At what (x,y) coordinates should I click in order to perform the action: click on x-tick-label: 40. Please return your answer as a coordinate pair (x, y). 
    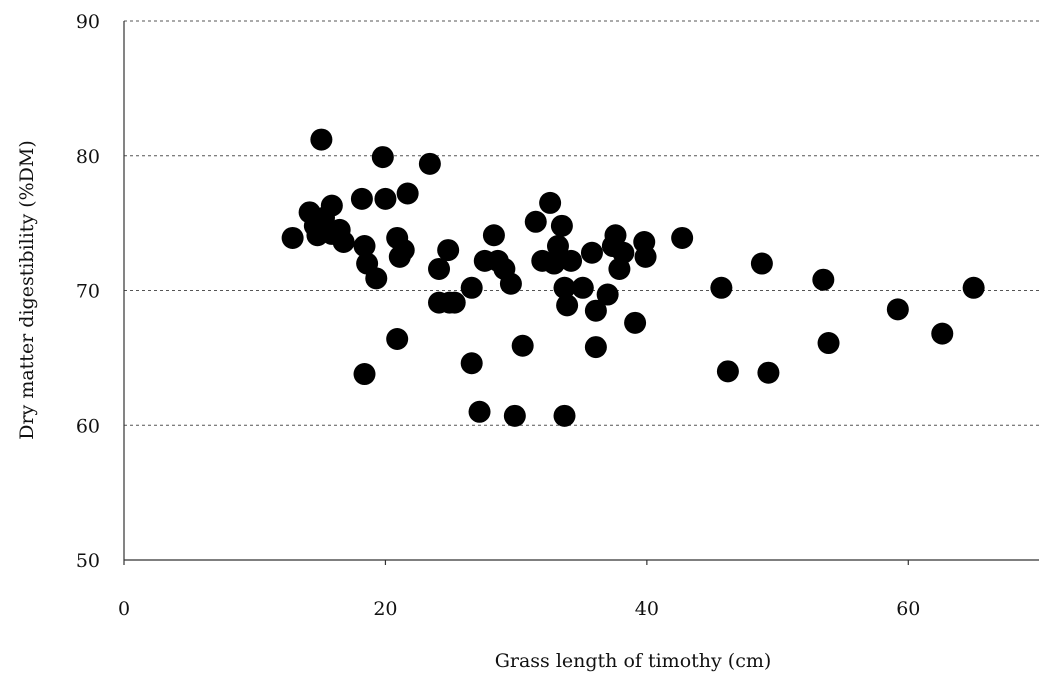
    Looking at the image, I should click on (647, 609).